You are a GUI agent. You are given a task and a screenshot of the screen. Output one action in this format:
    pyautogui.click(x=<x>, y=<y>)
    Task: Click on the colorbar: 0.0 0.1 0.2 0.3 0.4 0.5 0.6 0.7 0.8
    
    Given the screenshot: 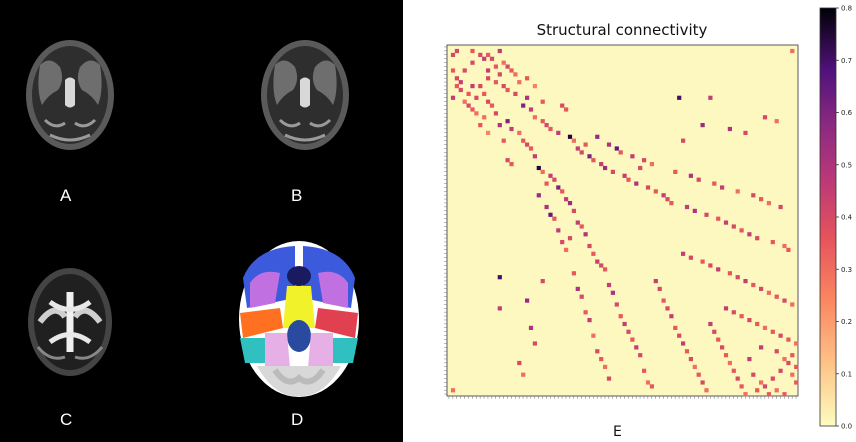 What is the action you would take?
    pyautogui.click(x=836, y=218)
    